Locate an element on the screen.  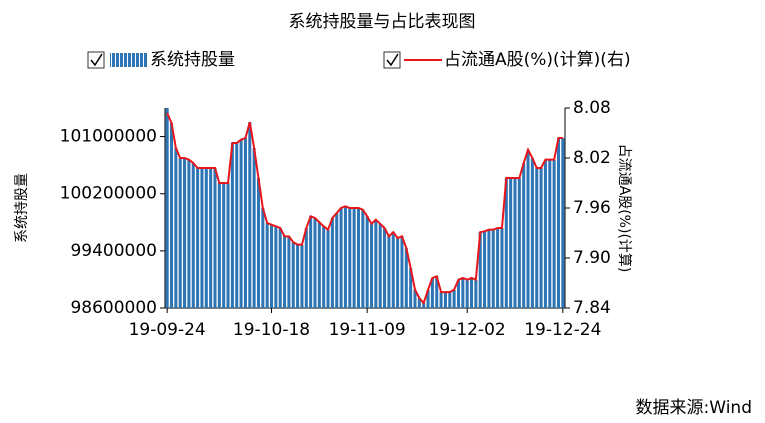
x-tick-label: 19-12-24 is located at coordinates (562, 330).